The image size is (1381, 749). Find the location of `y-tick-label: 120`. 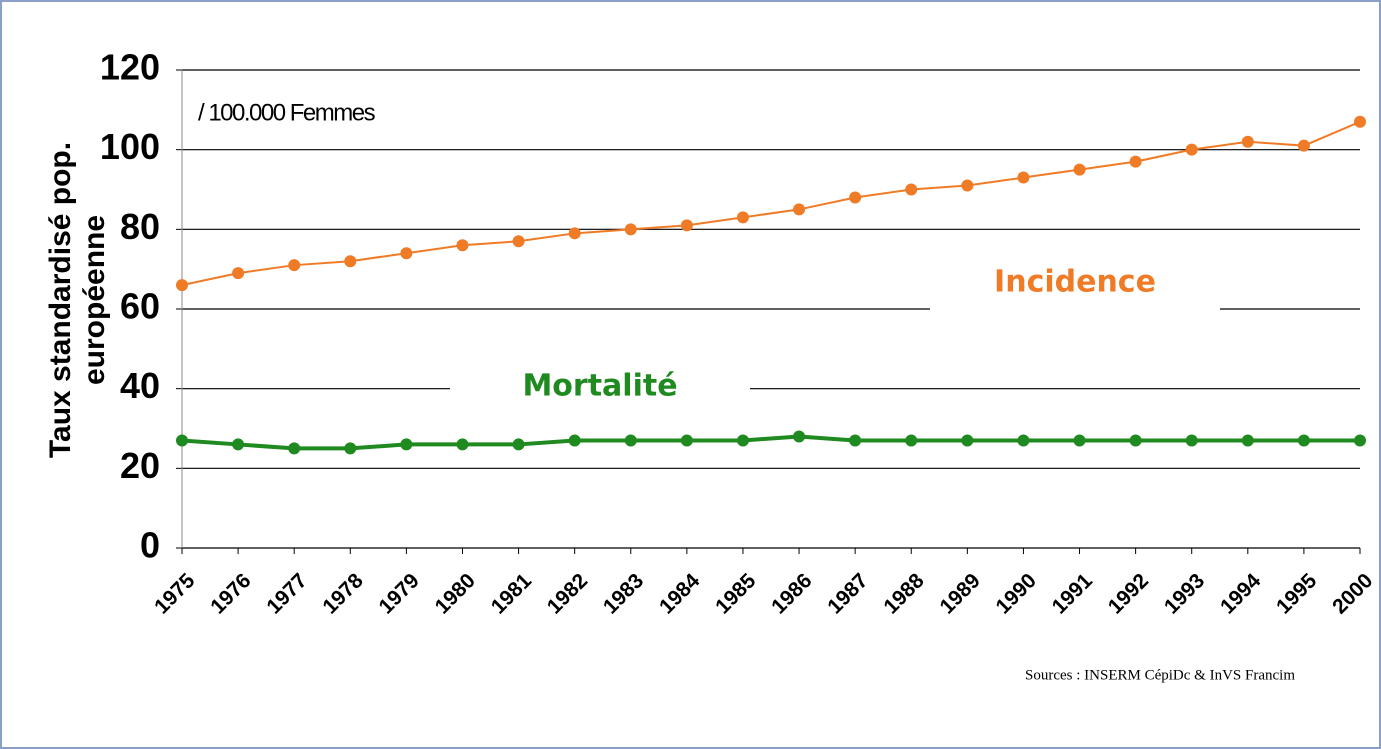

y-tick-label: 120 is located at coordinates (130, 67).